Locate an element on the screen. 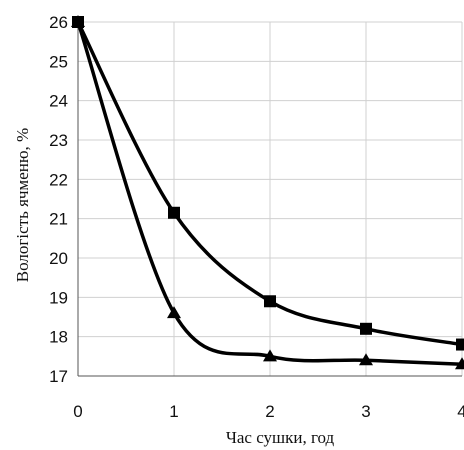 The height and width of the screenshot is (450, 464). y-tick-label: 19 is located at coordinates (58, 297).